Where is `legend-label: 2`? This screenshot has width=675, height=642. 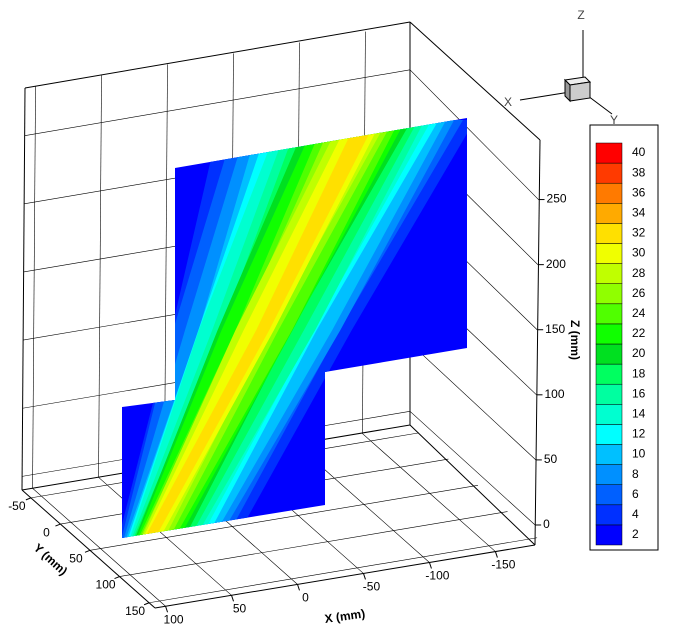 legend-label: 2 is located at coordinates (635, 534).